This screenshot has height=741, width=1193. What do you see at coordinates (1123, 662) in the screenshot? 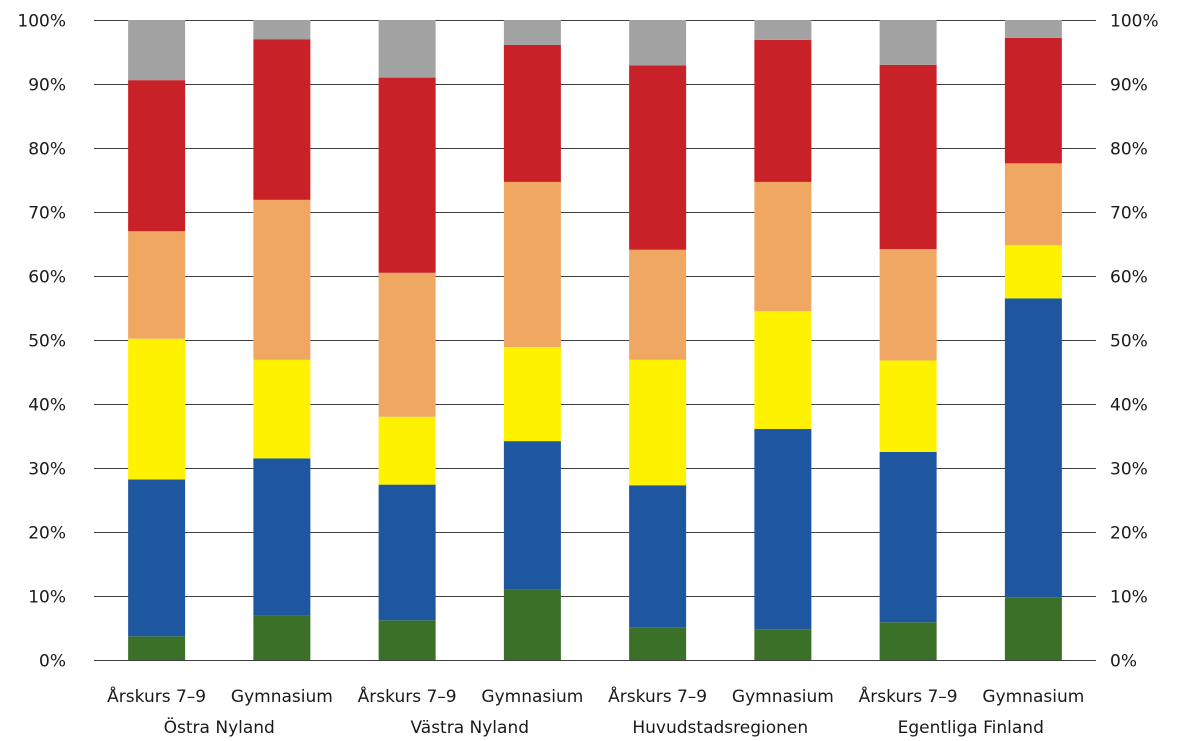
I see `y-tick-label-right: 0%` at bounding box center [1123, 662].